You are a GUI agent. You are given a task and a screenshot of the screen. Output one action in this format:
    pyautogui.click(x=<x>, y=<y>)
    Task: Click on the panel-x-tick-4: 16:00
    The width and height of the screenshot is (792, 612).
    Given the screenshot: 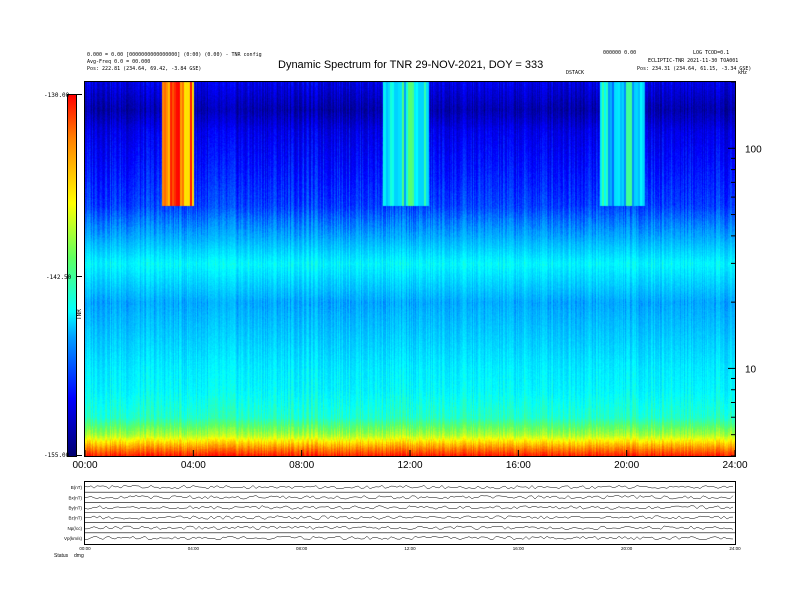 What is the action you would take?
    pyautogui.click(x=519, y=548)
    